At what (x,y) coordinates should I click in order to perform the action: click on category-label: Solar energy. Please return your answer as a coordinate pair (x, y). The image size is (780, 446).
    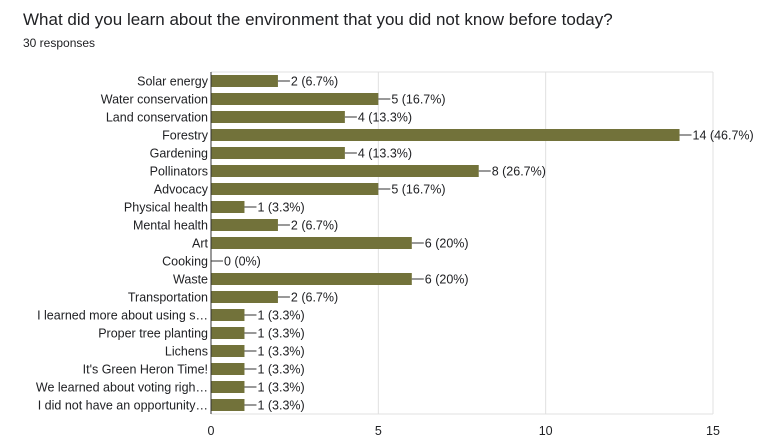
    Looking at the image, I should click on (173, 82).